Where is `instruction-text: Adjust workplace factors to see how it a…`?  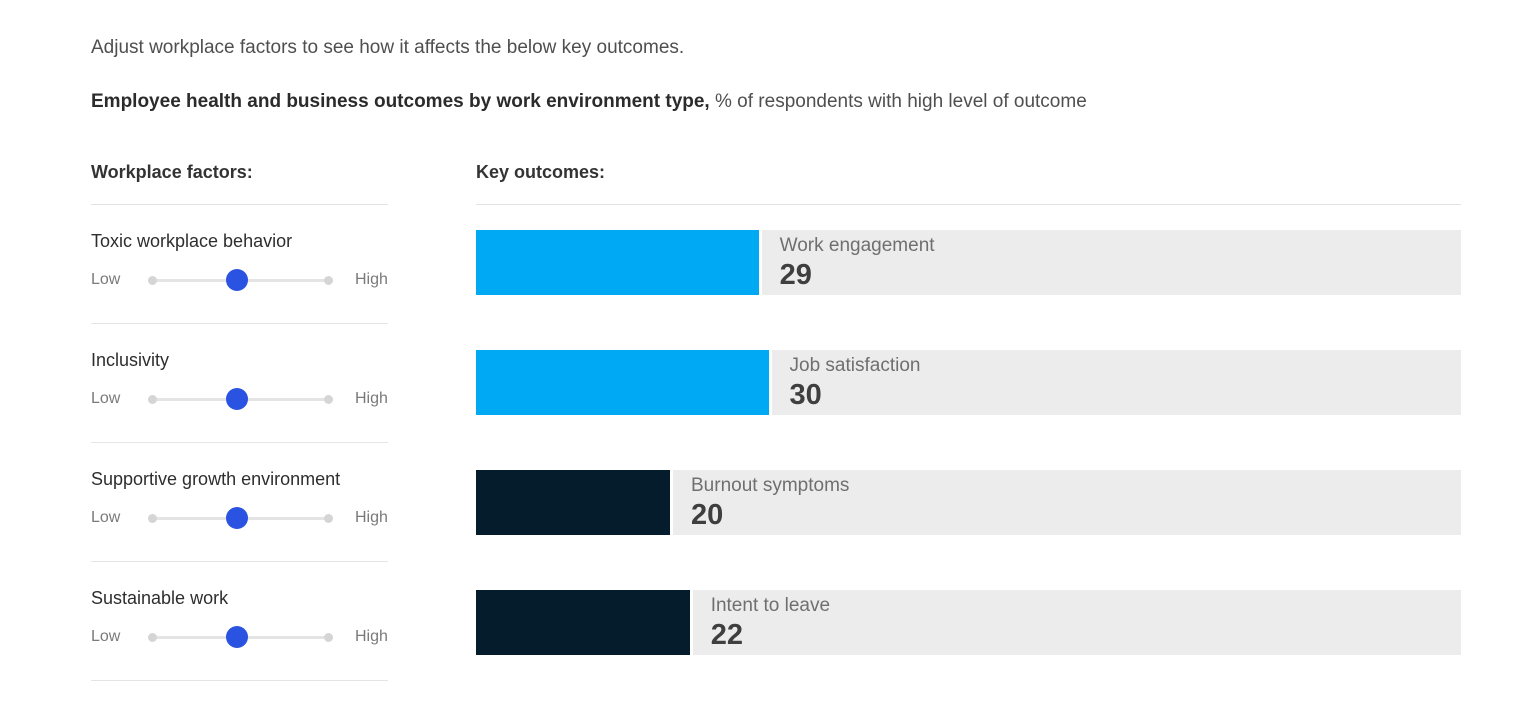
instruction-text: Adjust workplace factors to see how it a… is located at coordinates (388, 47).